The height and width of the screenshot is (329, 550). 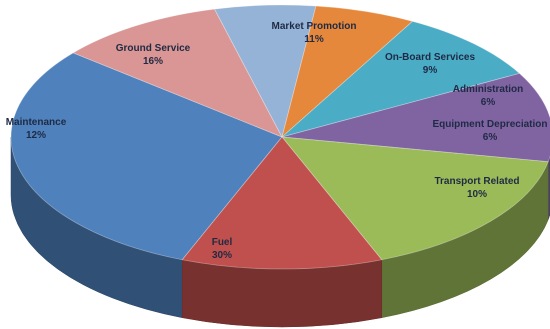 I want to click on slice-label-7: Maintenance, so click(x=36, y=122).